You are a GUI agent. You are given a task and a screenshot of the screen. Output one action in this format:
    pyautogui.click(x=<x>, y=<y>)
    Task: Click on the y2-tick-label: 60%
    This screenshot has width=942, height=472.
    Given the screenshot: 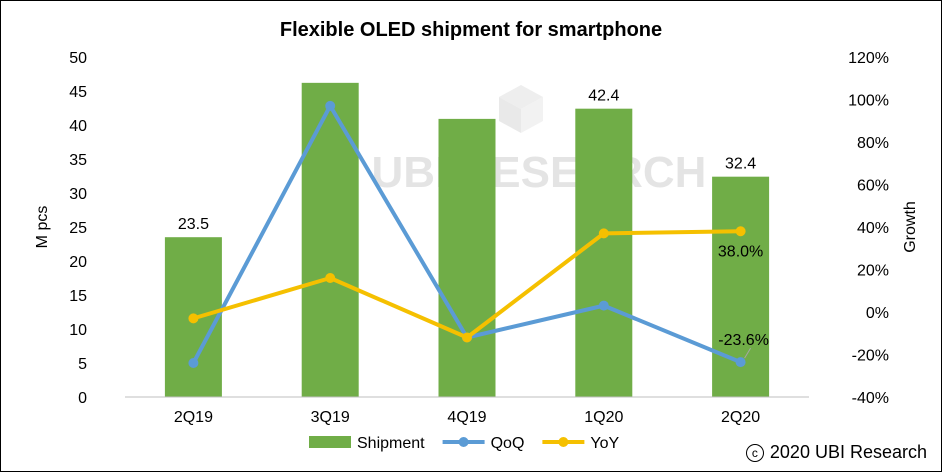 What is the action you would take?
    pyautogui.click(x=873, y=186)
    